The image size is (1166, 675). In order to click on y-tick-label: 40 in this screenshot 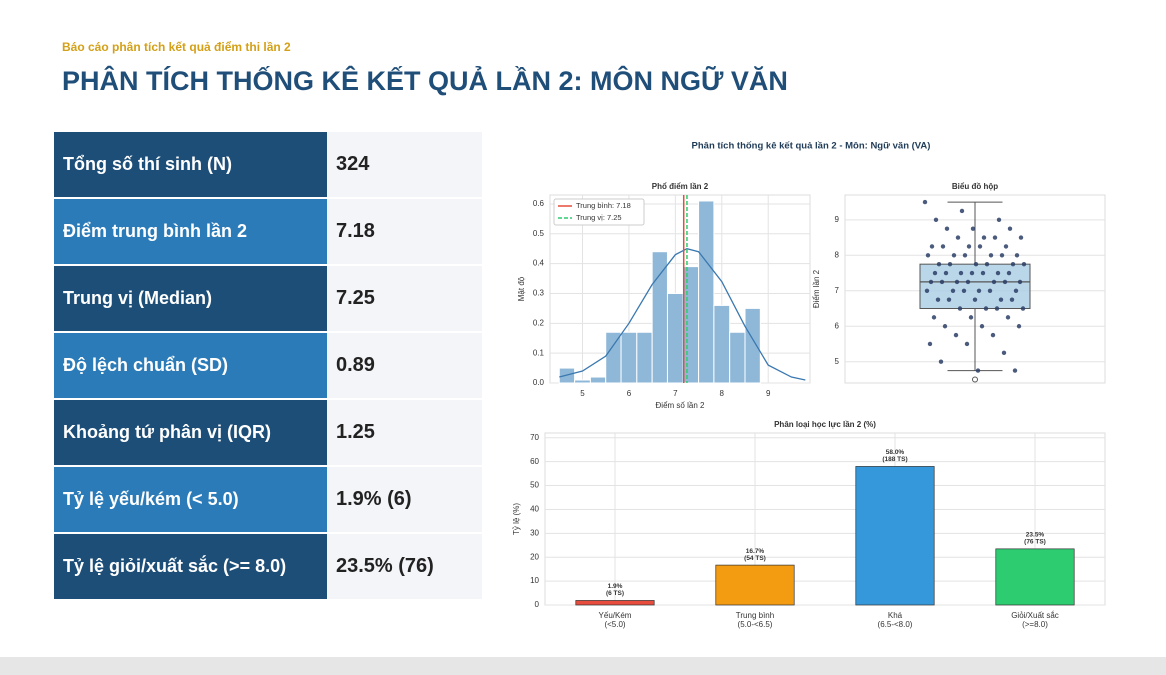, I will do `click(534, 509)`.